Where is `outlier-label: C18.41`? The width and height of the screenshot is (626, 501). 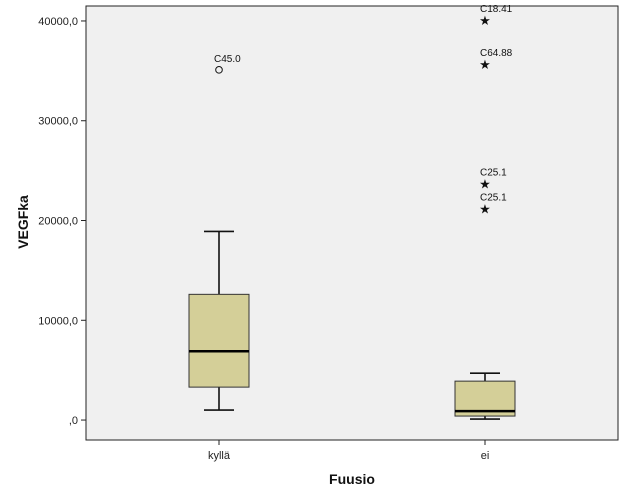 outlier-label: C18.41 is located at coordinates (496, 9).